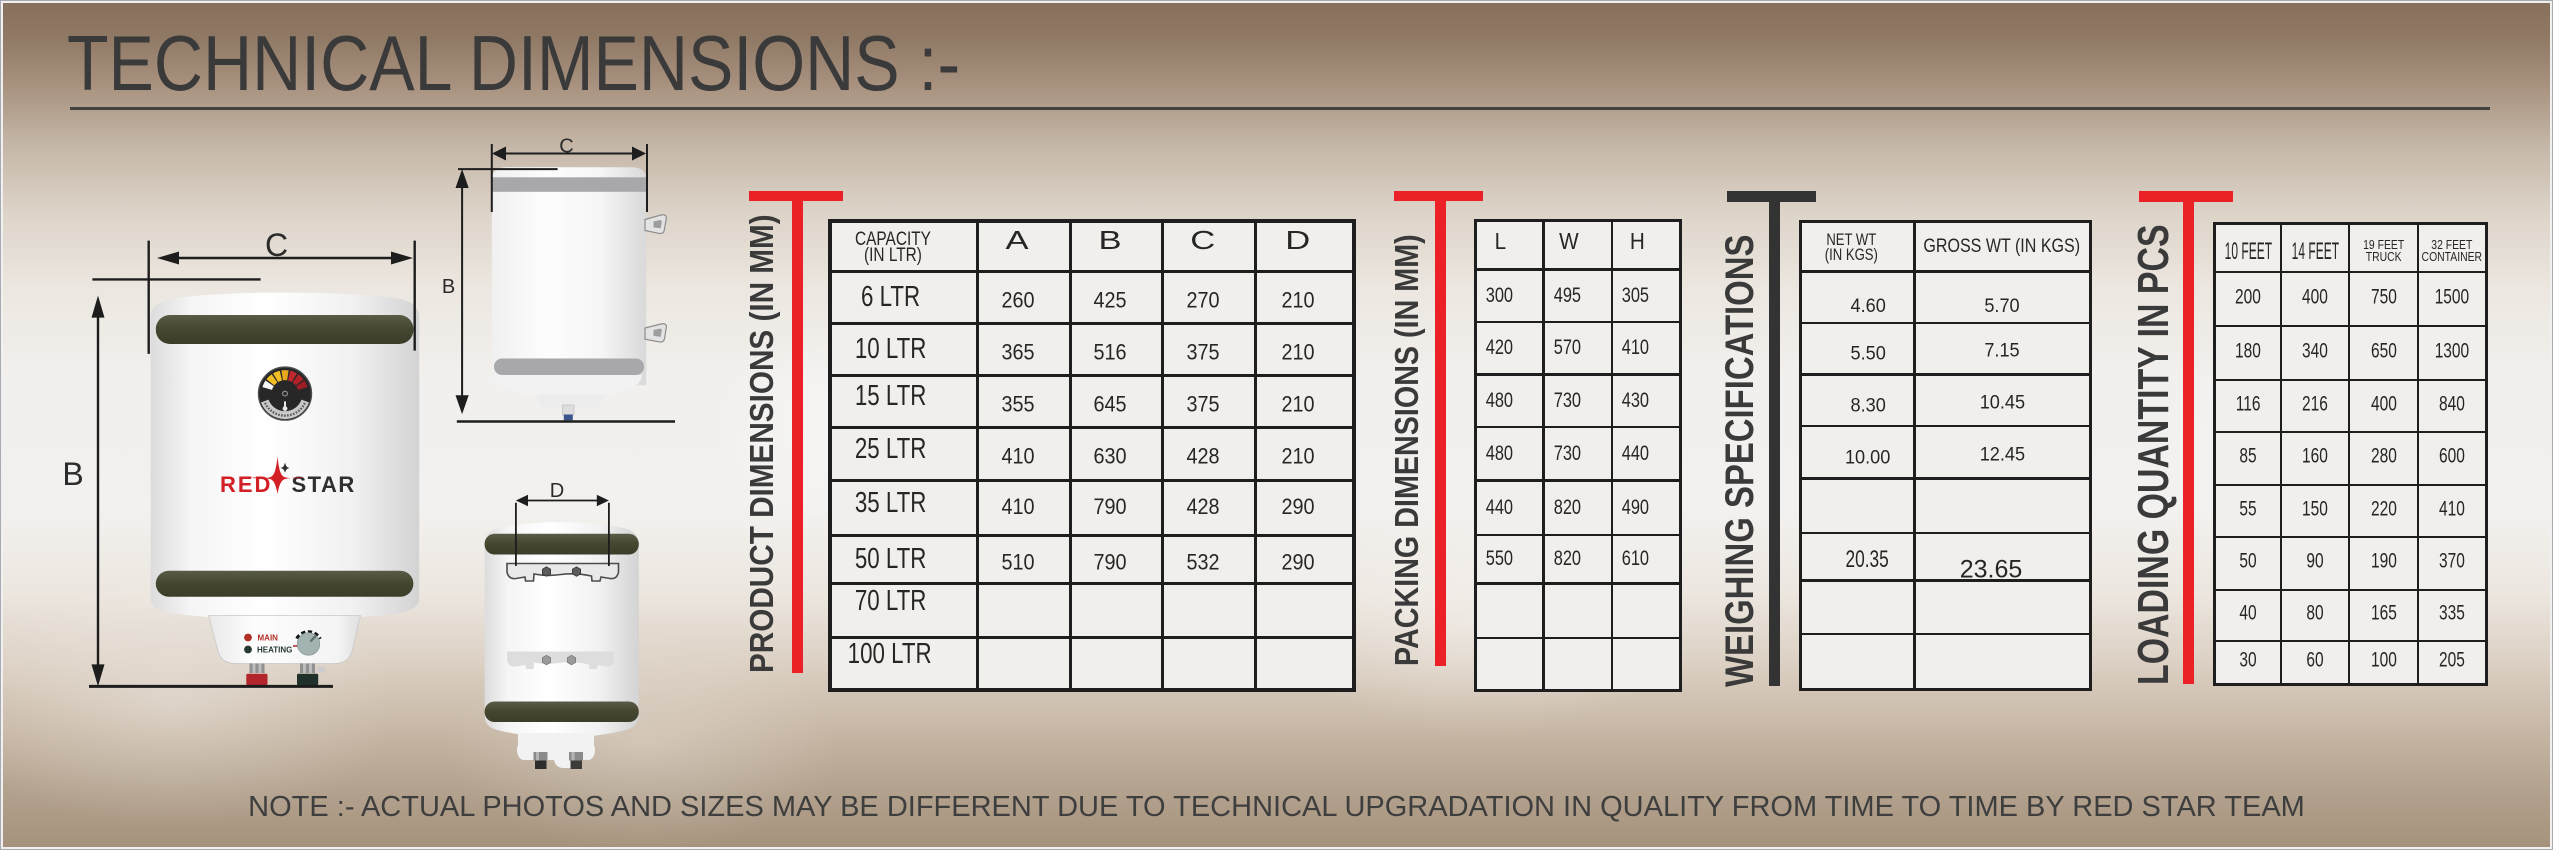 Image resolution: width=2553 pixels, height=850 pixels. I want to click on svg-text: STAR, so click(324, 484).